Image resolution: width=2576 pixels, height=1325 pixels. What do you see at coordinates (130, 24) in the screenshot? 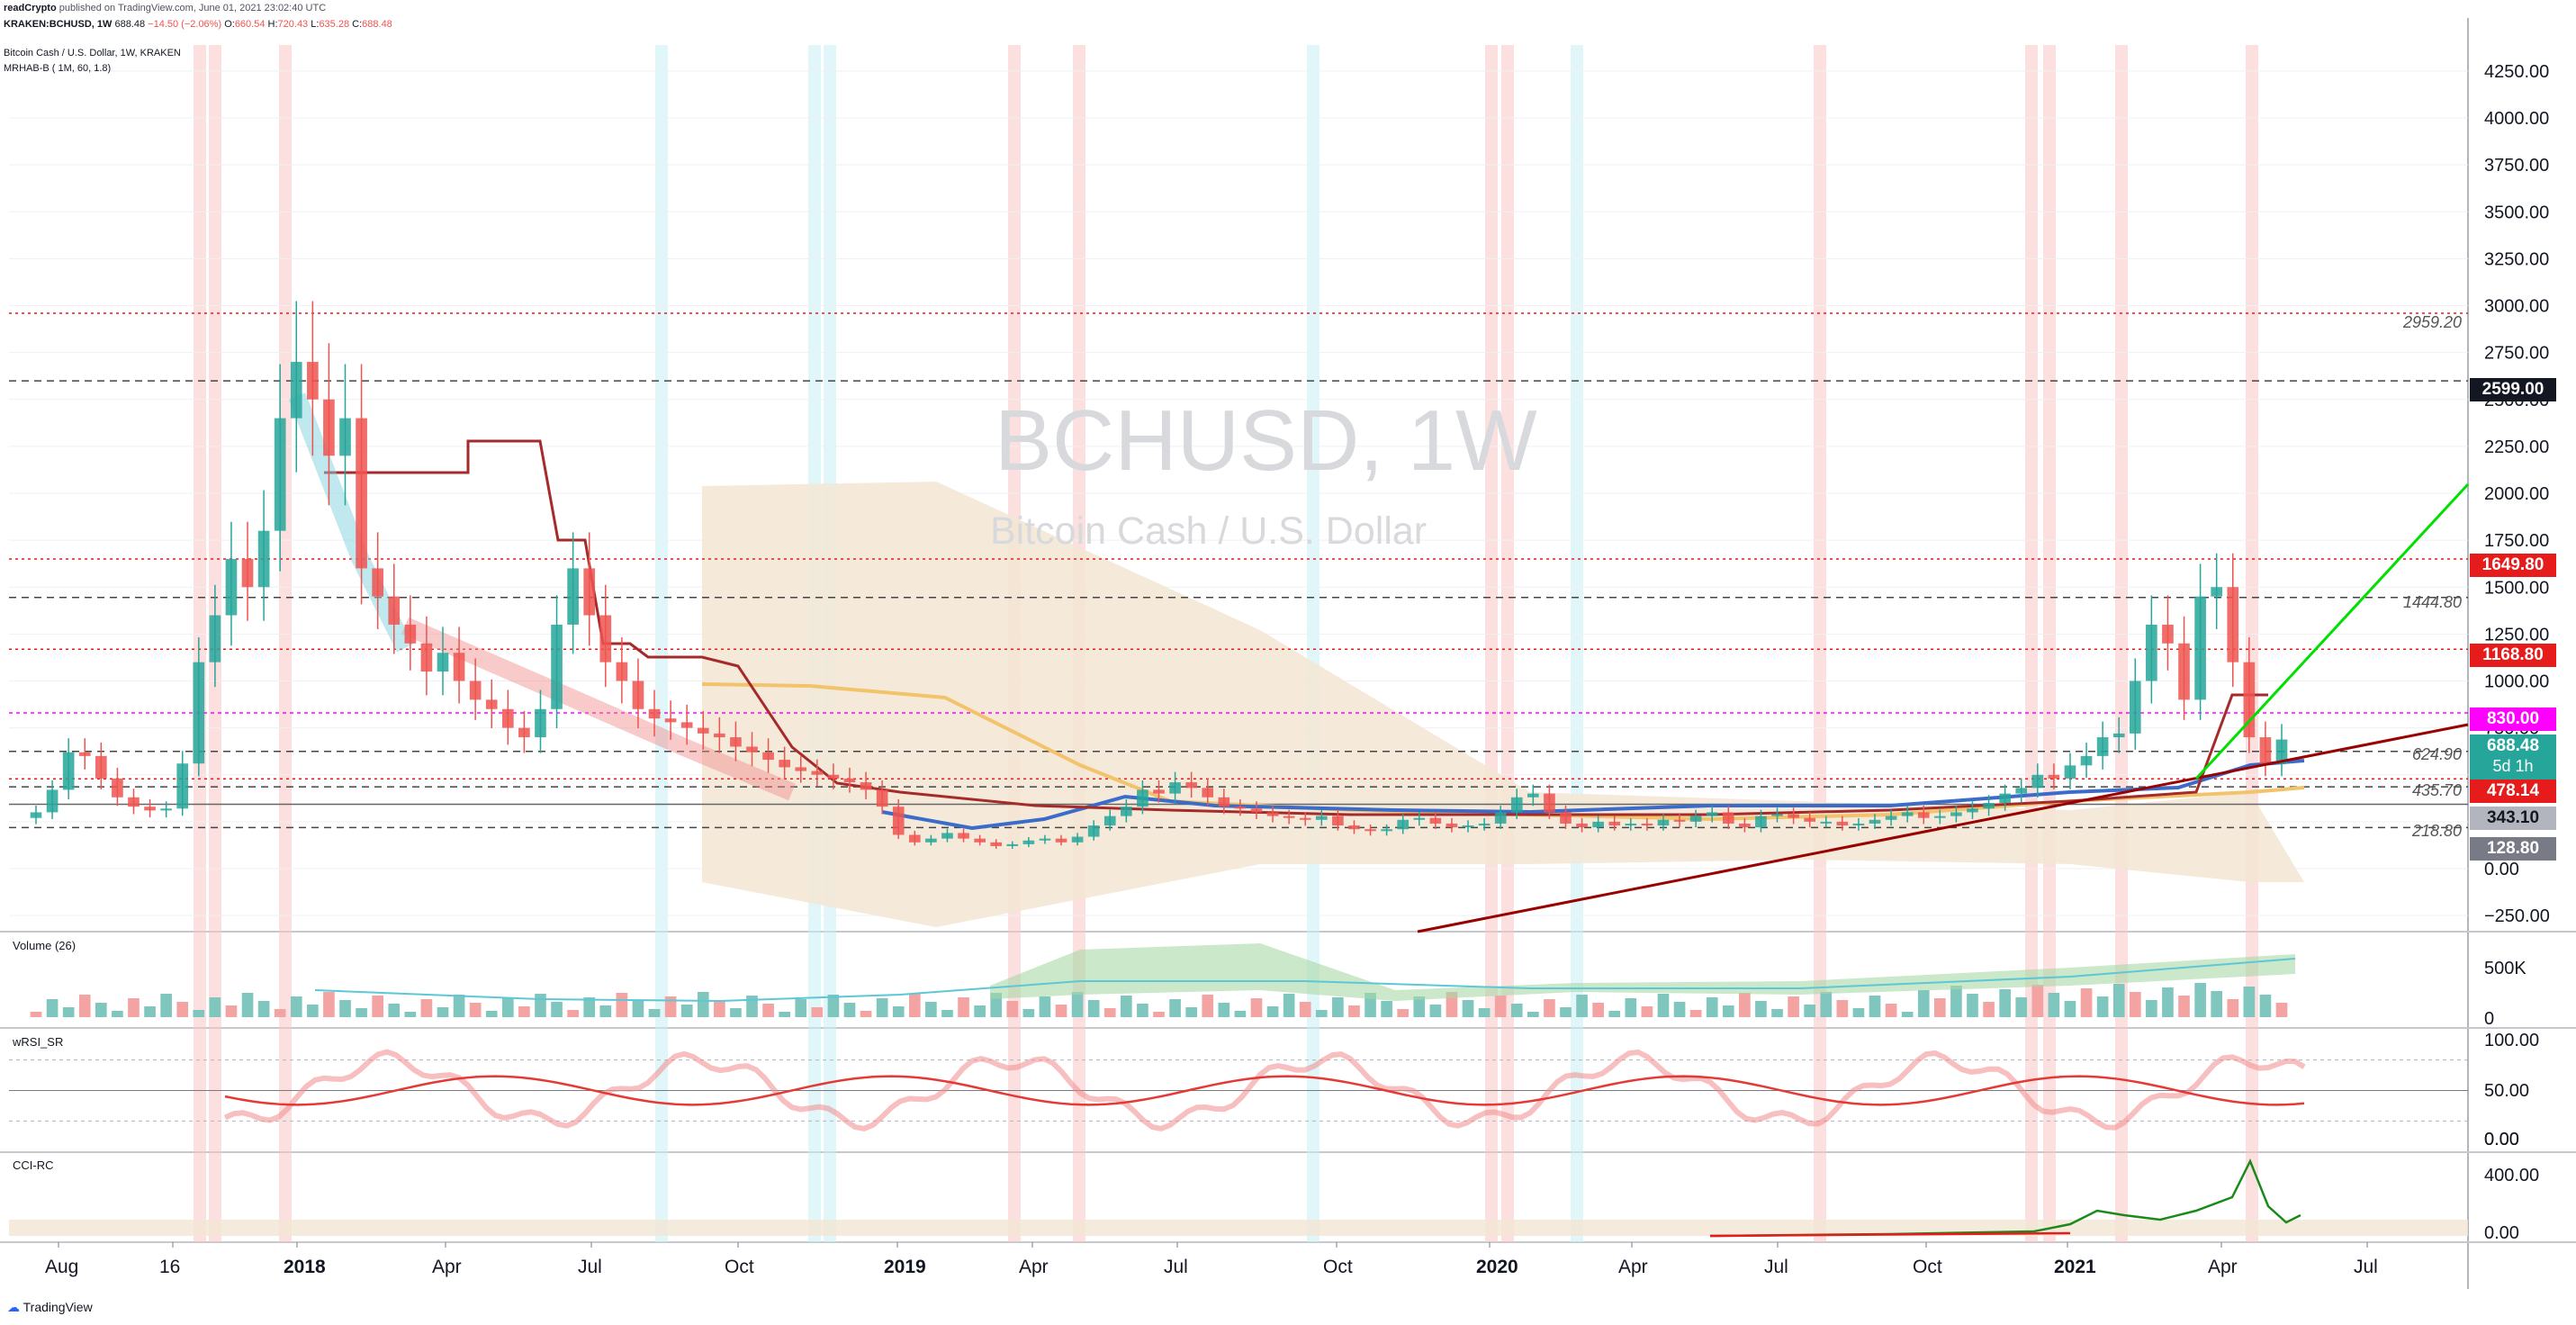
I see `ohlc-price: 688.48` at bounding box center [130, 24].